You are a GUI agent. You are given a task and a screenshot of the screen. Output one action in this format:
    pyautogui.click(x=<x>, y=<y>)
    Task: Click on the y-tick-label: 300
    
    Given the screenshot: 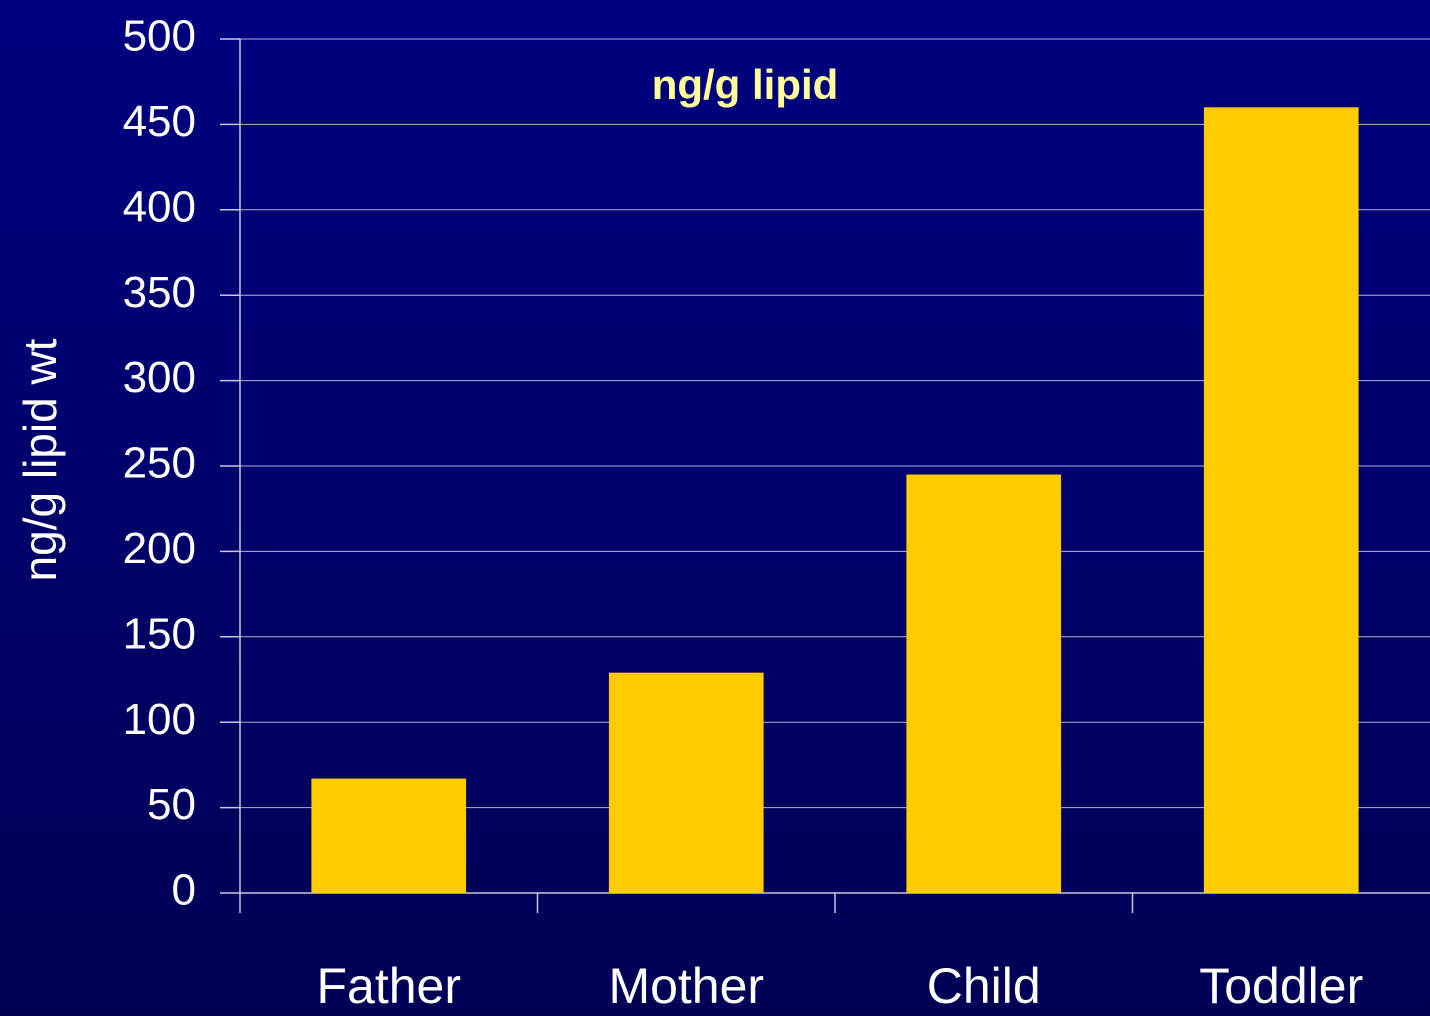 What is the action you would take?
    pyautogui.click(x=159, y=377)
    